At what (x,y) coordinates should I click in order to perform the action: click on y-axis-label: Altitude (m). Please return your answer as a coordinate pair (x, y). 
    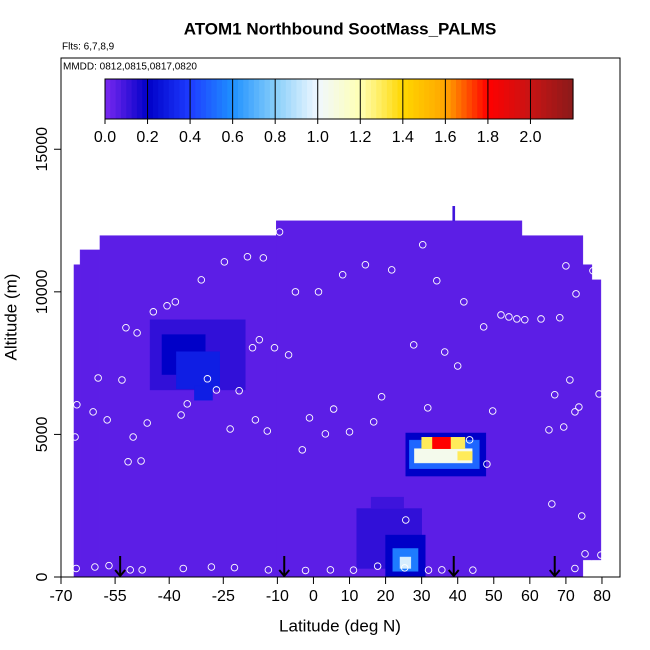
    Looking at the image, I should click on (10, 317).